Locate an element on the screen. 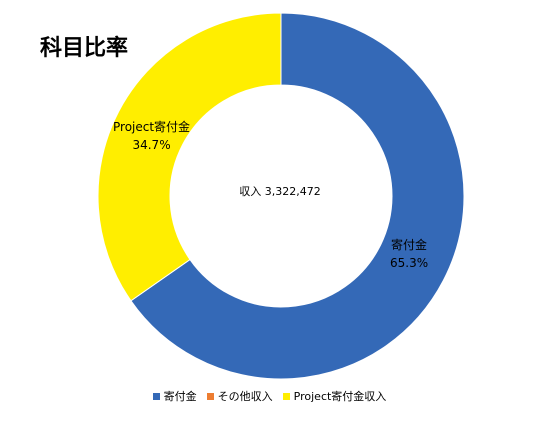 This screenshot has height=421, width=539. data-label-kifukin: 寄付金 65.3% is located at coordinates (409, 254).